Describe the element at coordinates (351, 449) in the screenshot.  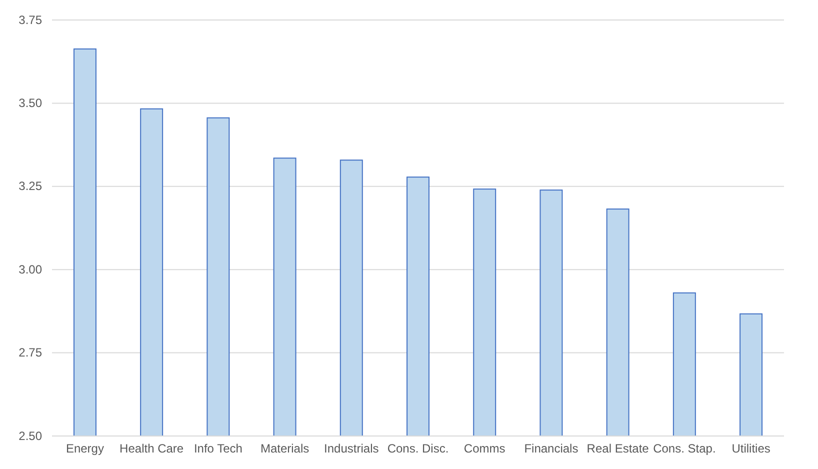
I see `x-tick-label: Industrials` at that location.